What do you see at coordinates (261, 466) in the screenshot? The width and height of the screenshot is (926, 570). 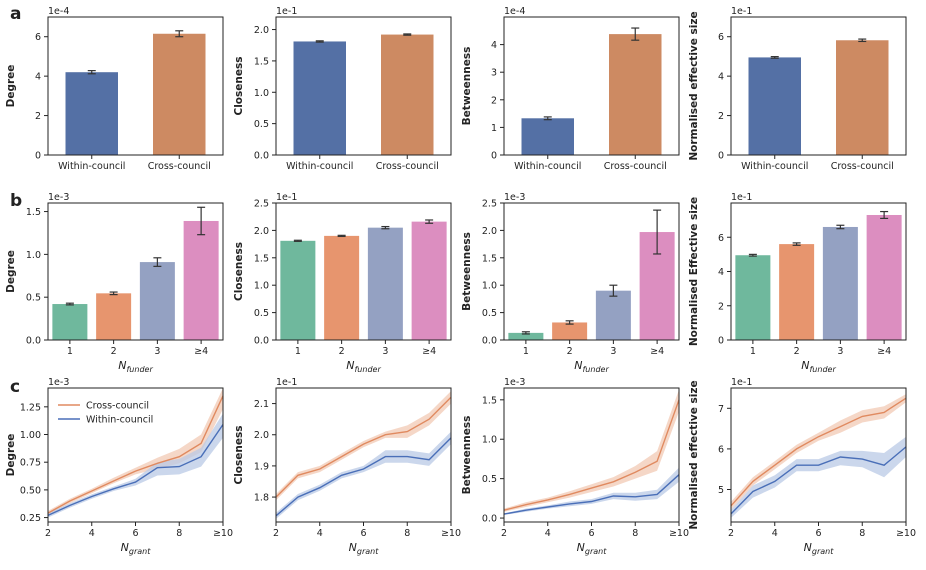 I see `y-tick-label: 1.9` at bounding box center [261, 466].